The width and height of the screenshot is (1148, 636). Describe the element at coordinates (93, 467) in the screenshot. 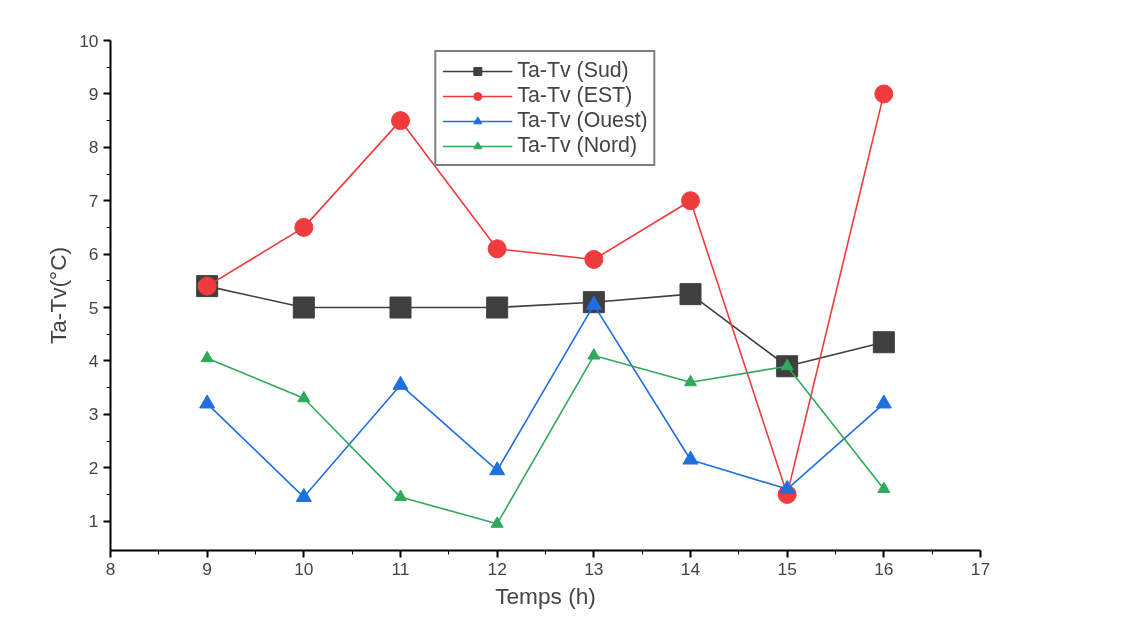

I see `y-tick-label: 2` at that location.